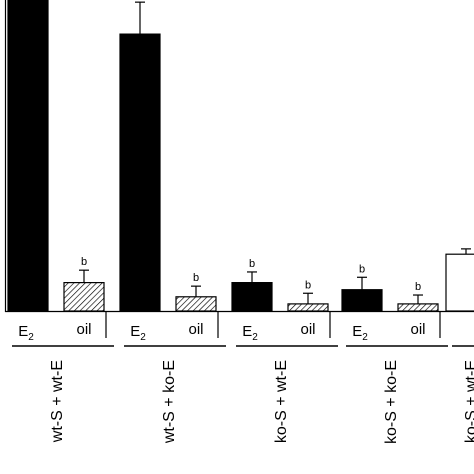 This screenshot has width=474, height=474. Describe the element at coordinates (391, 402) in the screenshot. I see `group-label: ko-S + ko-E` at that location.